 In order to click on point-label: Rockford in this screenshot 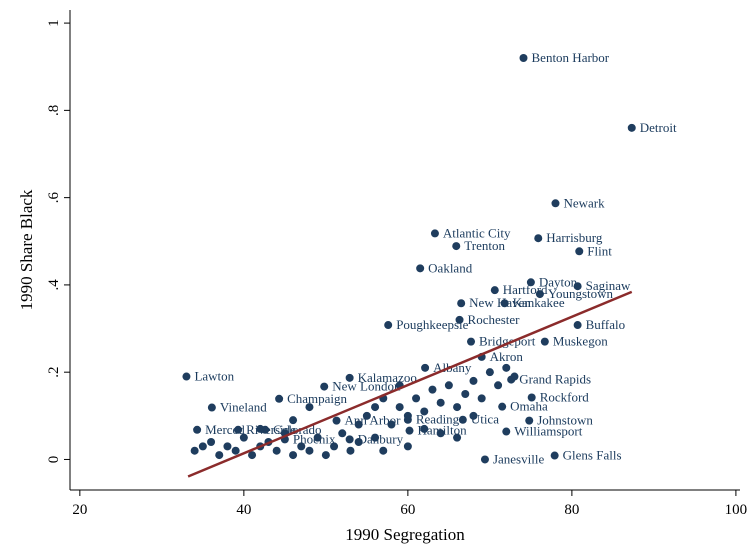, I will do `click(565, 396)`.